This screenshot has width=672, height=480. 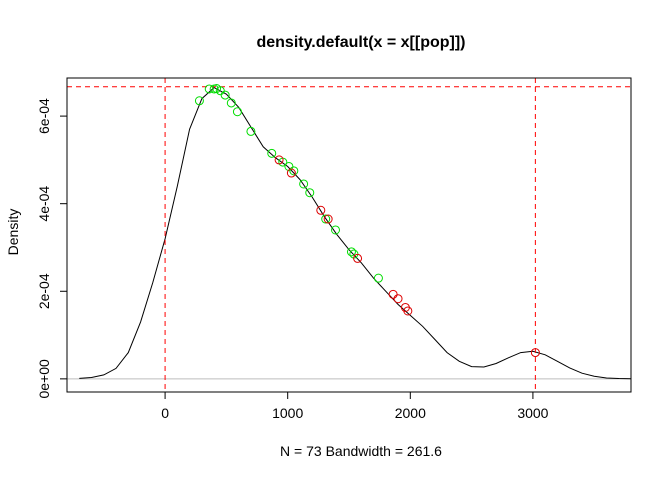 What do you see at coordinates (410, 413) in the screenshot?
I see `x-tick-label-2: 2000` at bounding box center [410, 413].